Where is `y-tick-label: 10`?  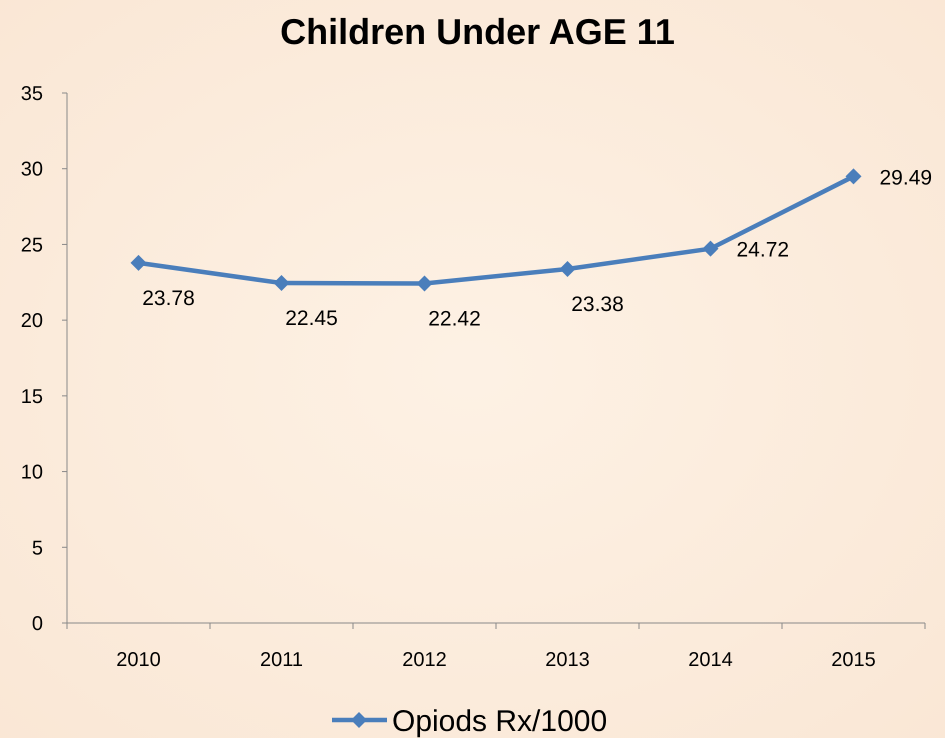 y-tick-label: 10 is located at coordinates (31, 473).